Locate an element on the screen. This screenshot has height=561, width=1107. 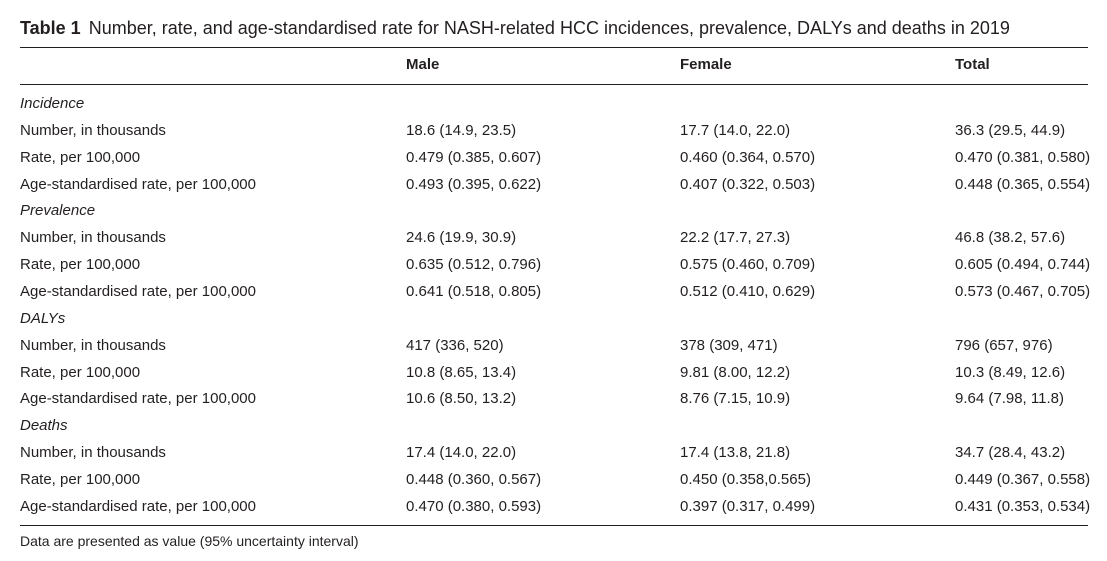
cell: 796 (657, 976) is located at coordinates (1004, 345).